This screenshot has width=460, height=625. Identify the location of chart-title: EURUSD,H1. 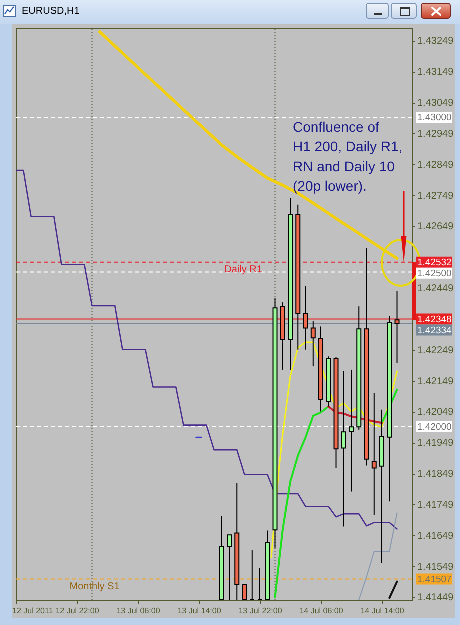
(51, 11).